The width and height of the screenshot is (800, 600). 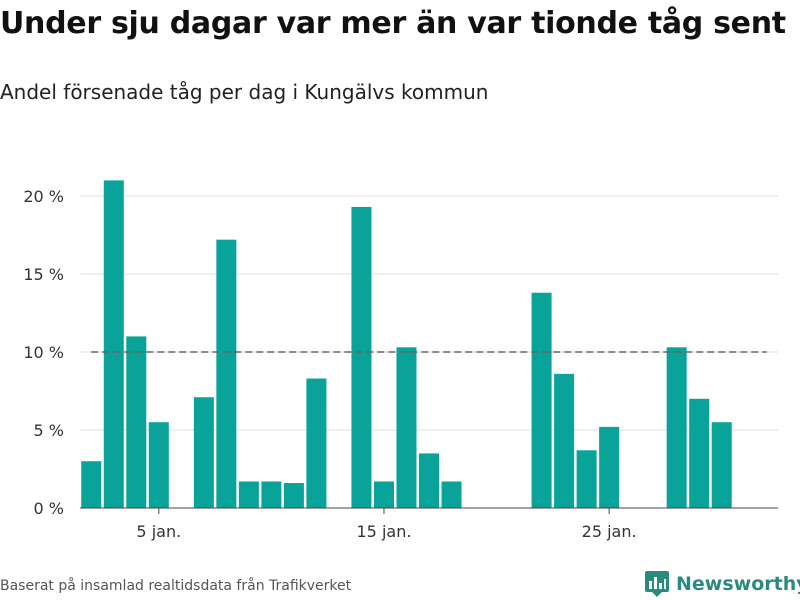 I want to click on y-tick-label: 0 %, so click(x=49, y=508).